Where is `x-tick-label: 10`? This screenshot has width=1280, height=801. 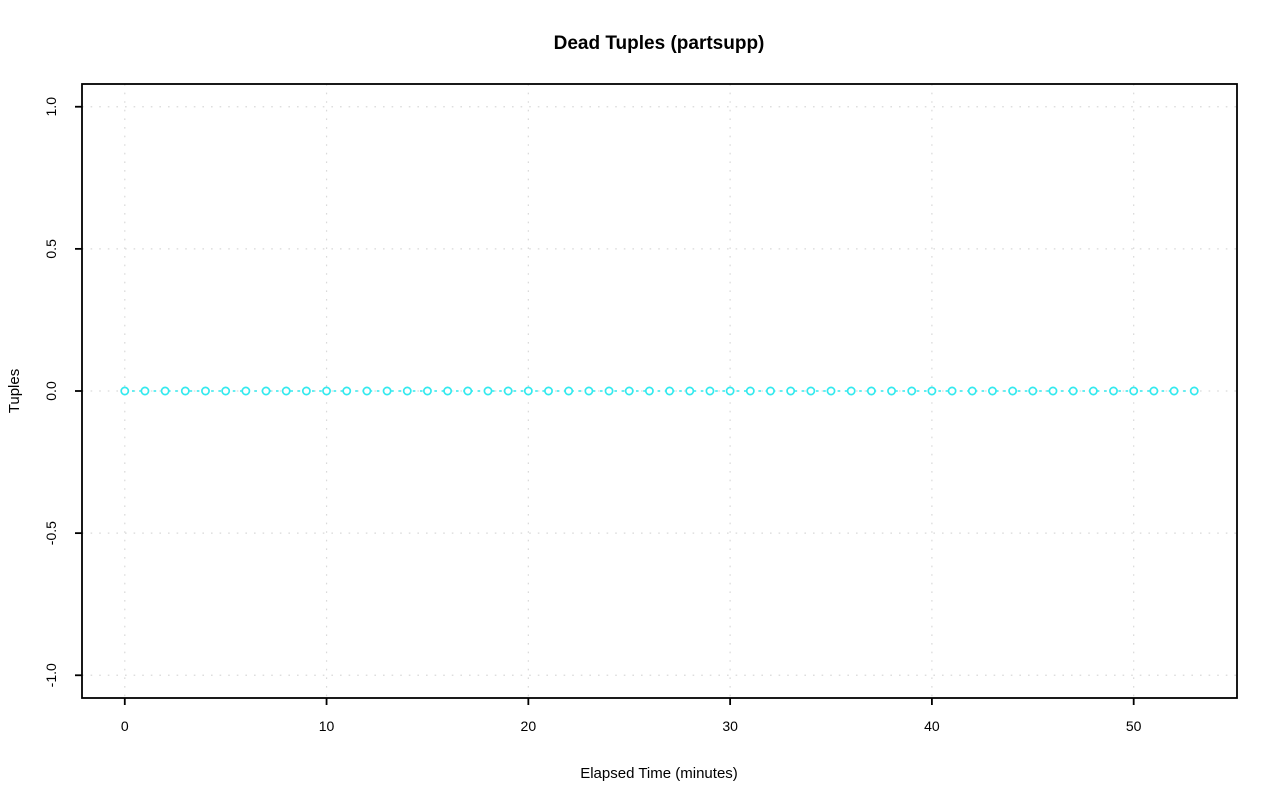 x-tick-label: 10 is located at coordinates (327, 726).